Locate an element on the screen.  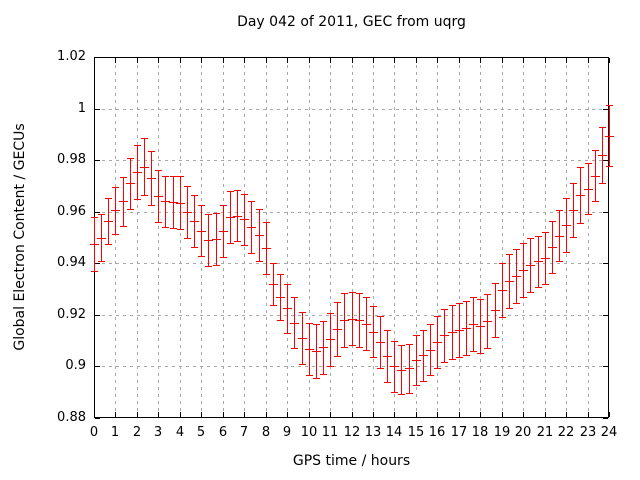
x-axis-label: GPS time / hours is located at coordinates (351, 461).